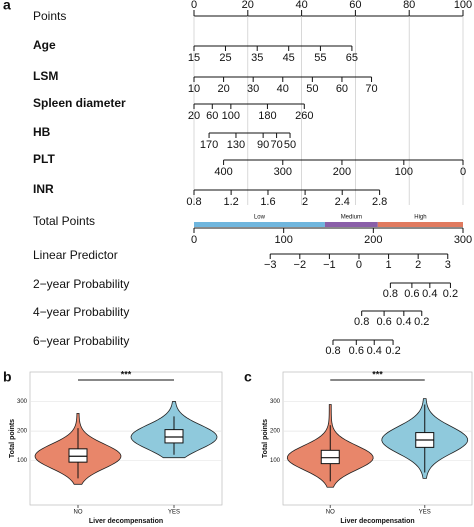 The height and width of the screenshot is (527, 474). What do you see at coordinates (263, 145) in the screenshot?
I see `tick-label: 90` at bounding box center [263, 145].